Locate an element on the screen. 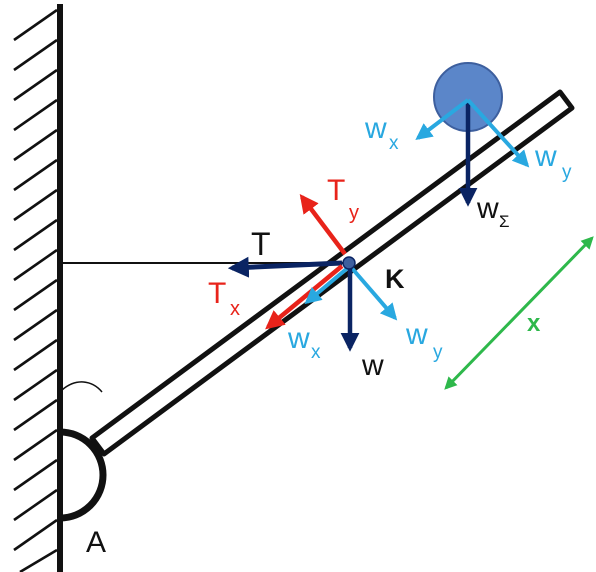  ty-arrow is located at coordinates (323, 224).